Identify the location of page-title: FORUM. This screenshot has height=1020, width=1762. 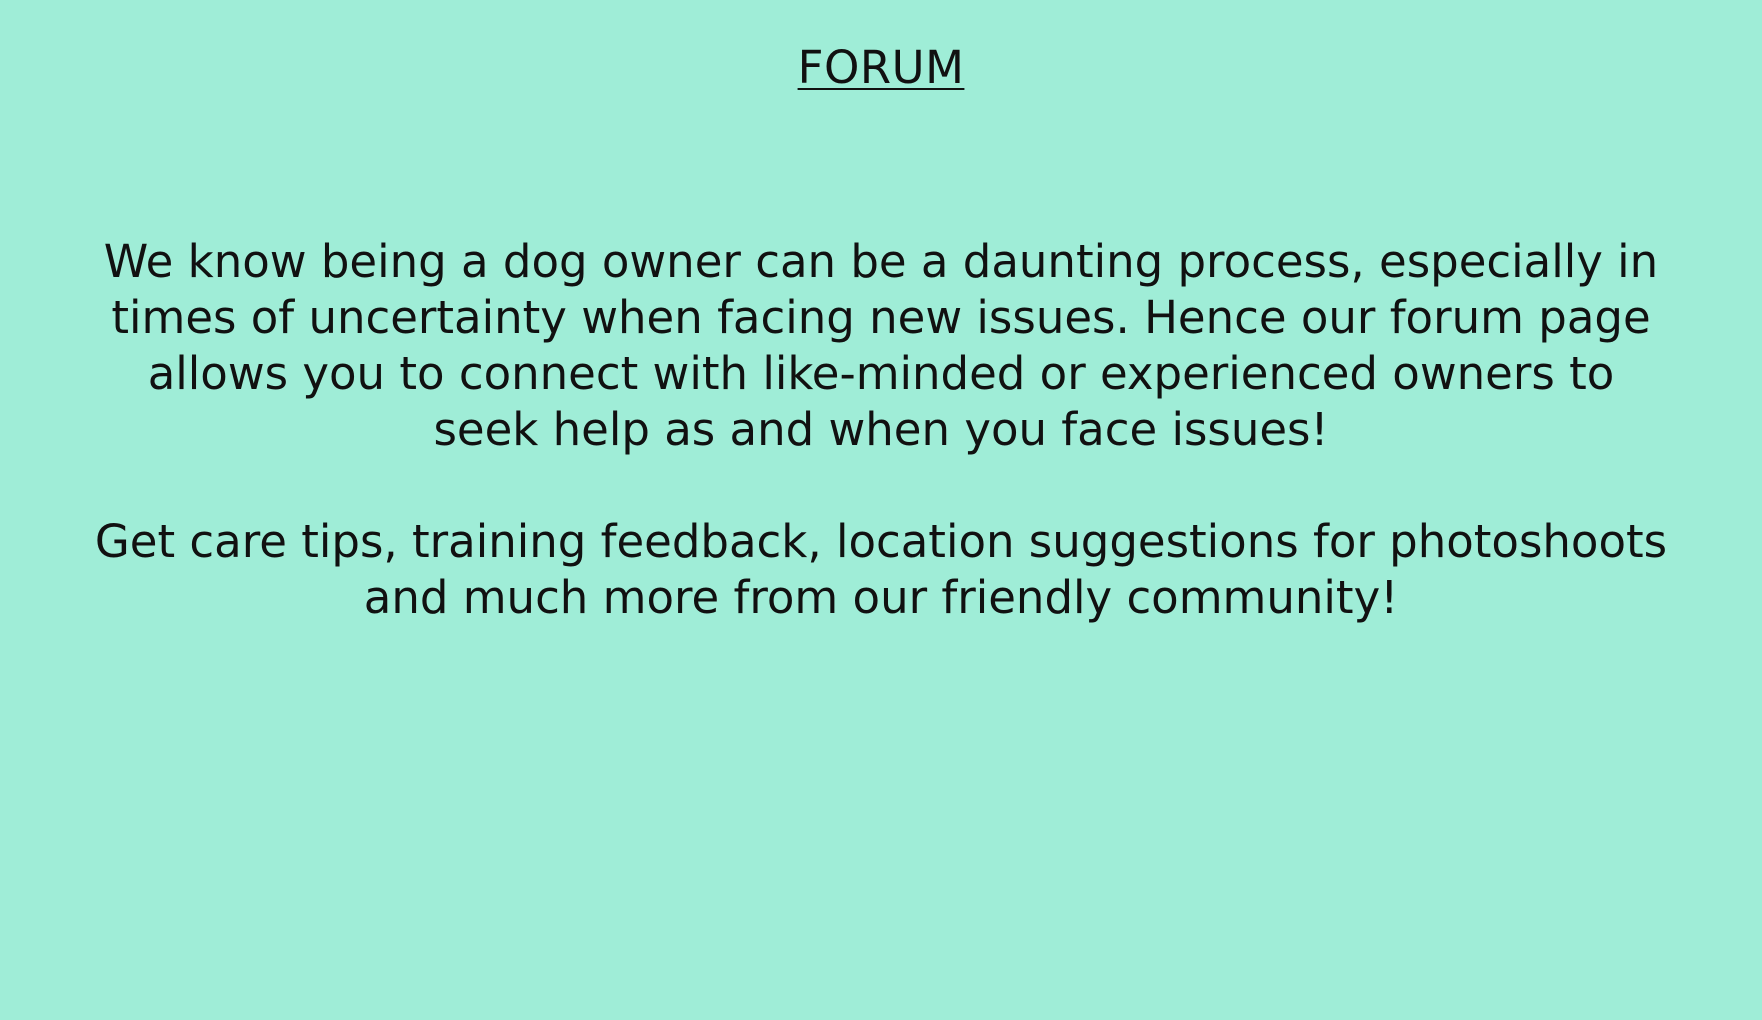
(881, 67).